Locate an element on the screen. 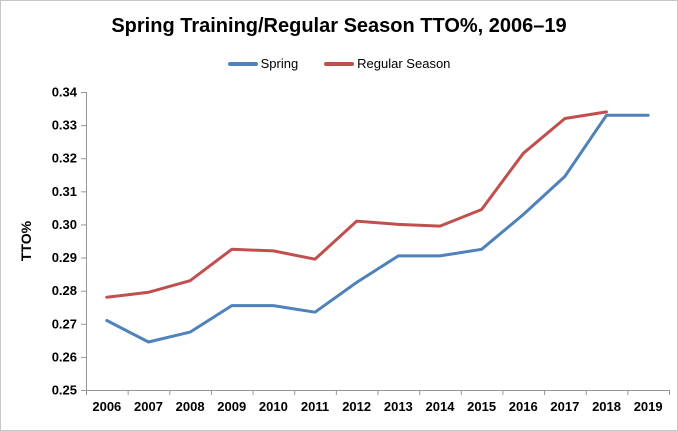 This screenshot has width=678, height=431. x-tick-label: 2014 is located at coordinates (441, 406).